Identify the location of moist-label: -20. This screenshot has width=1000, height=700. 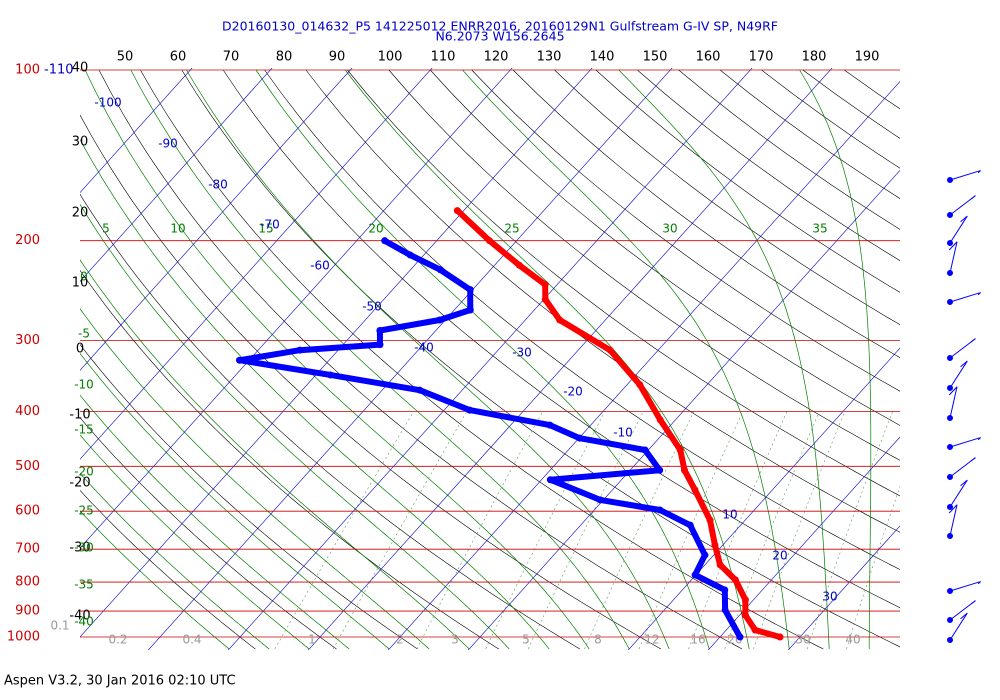
(84, 472).